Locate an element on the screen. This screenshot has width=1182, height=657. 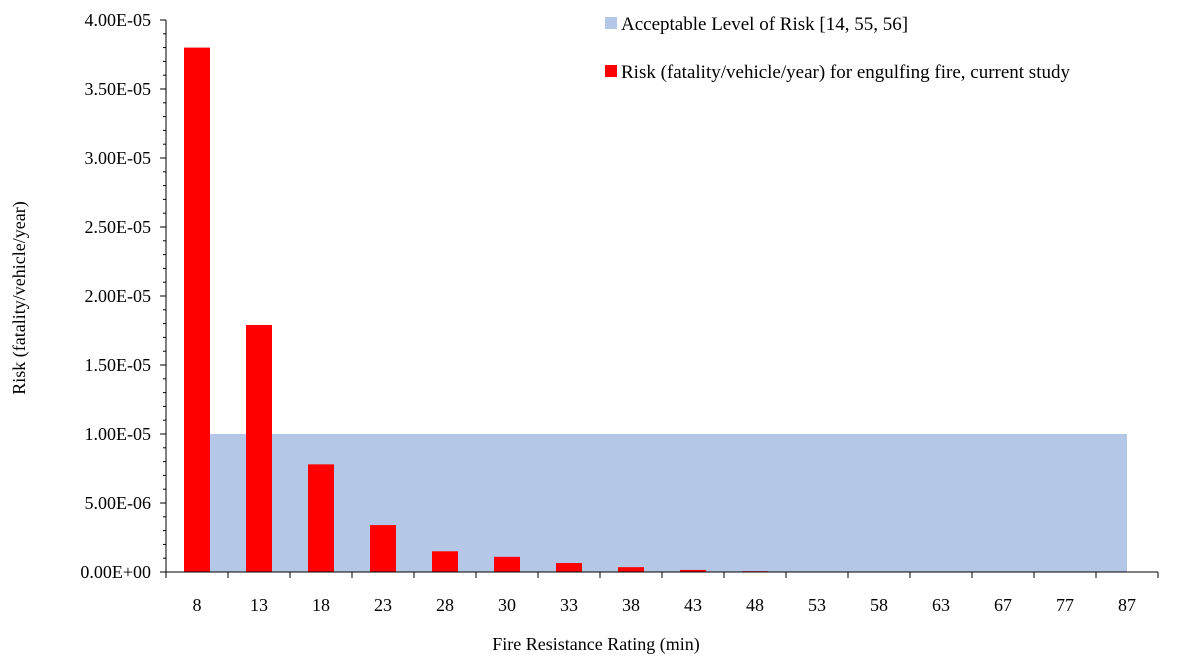
x-tick-label-43: 43 is located at coordinates (693, 605).